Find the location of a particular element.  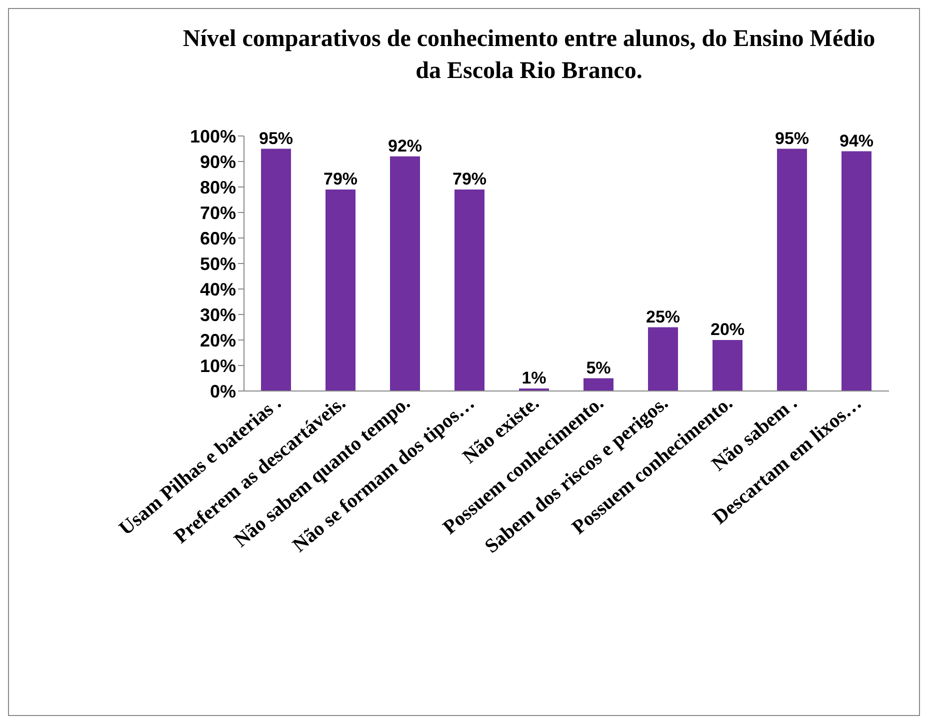

y-tick-label: 90% is located at coordinates (218, 162).